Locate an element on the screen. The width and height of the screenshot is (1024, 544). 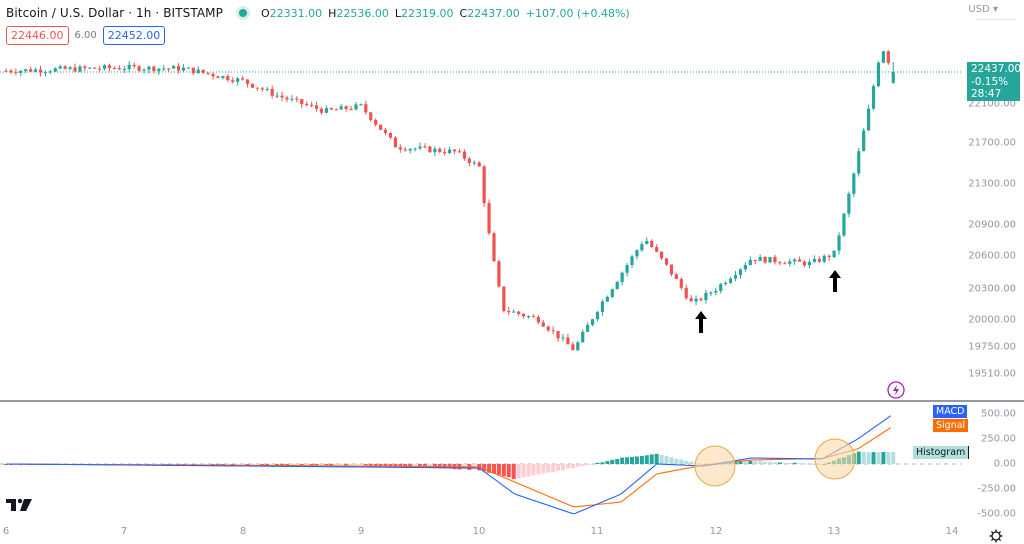
chevron-down-icon: ▾ is located at coordinates (995, 9).